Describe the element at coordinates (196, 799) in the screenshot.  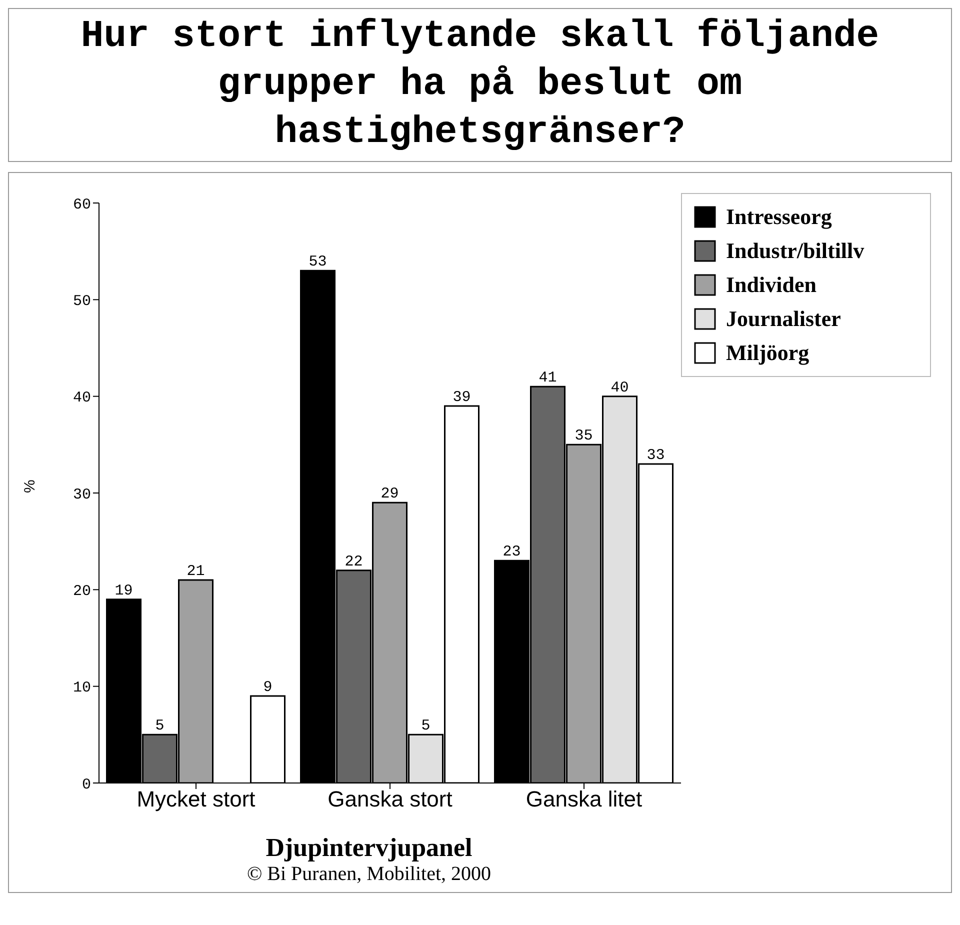
I see `x-tick-label: Mycket stort` at that location.